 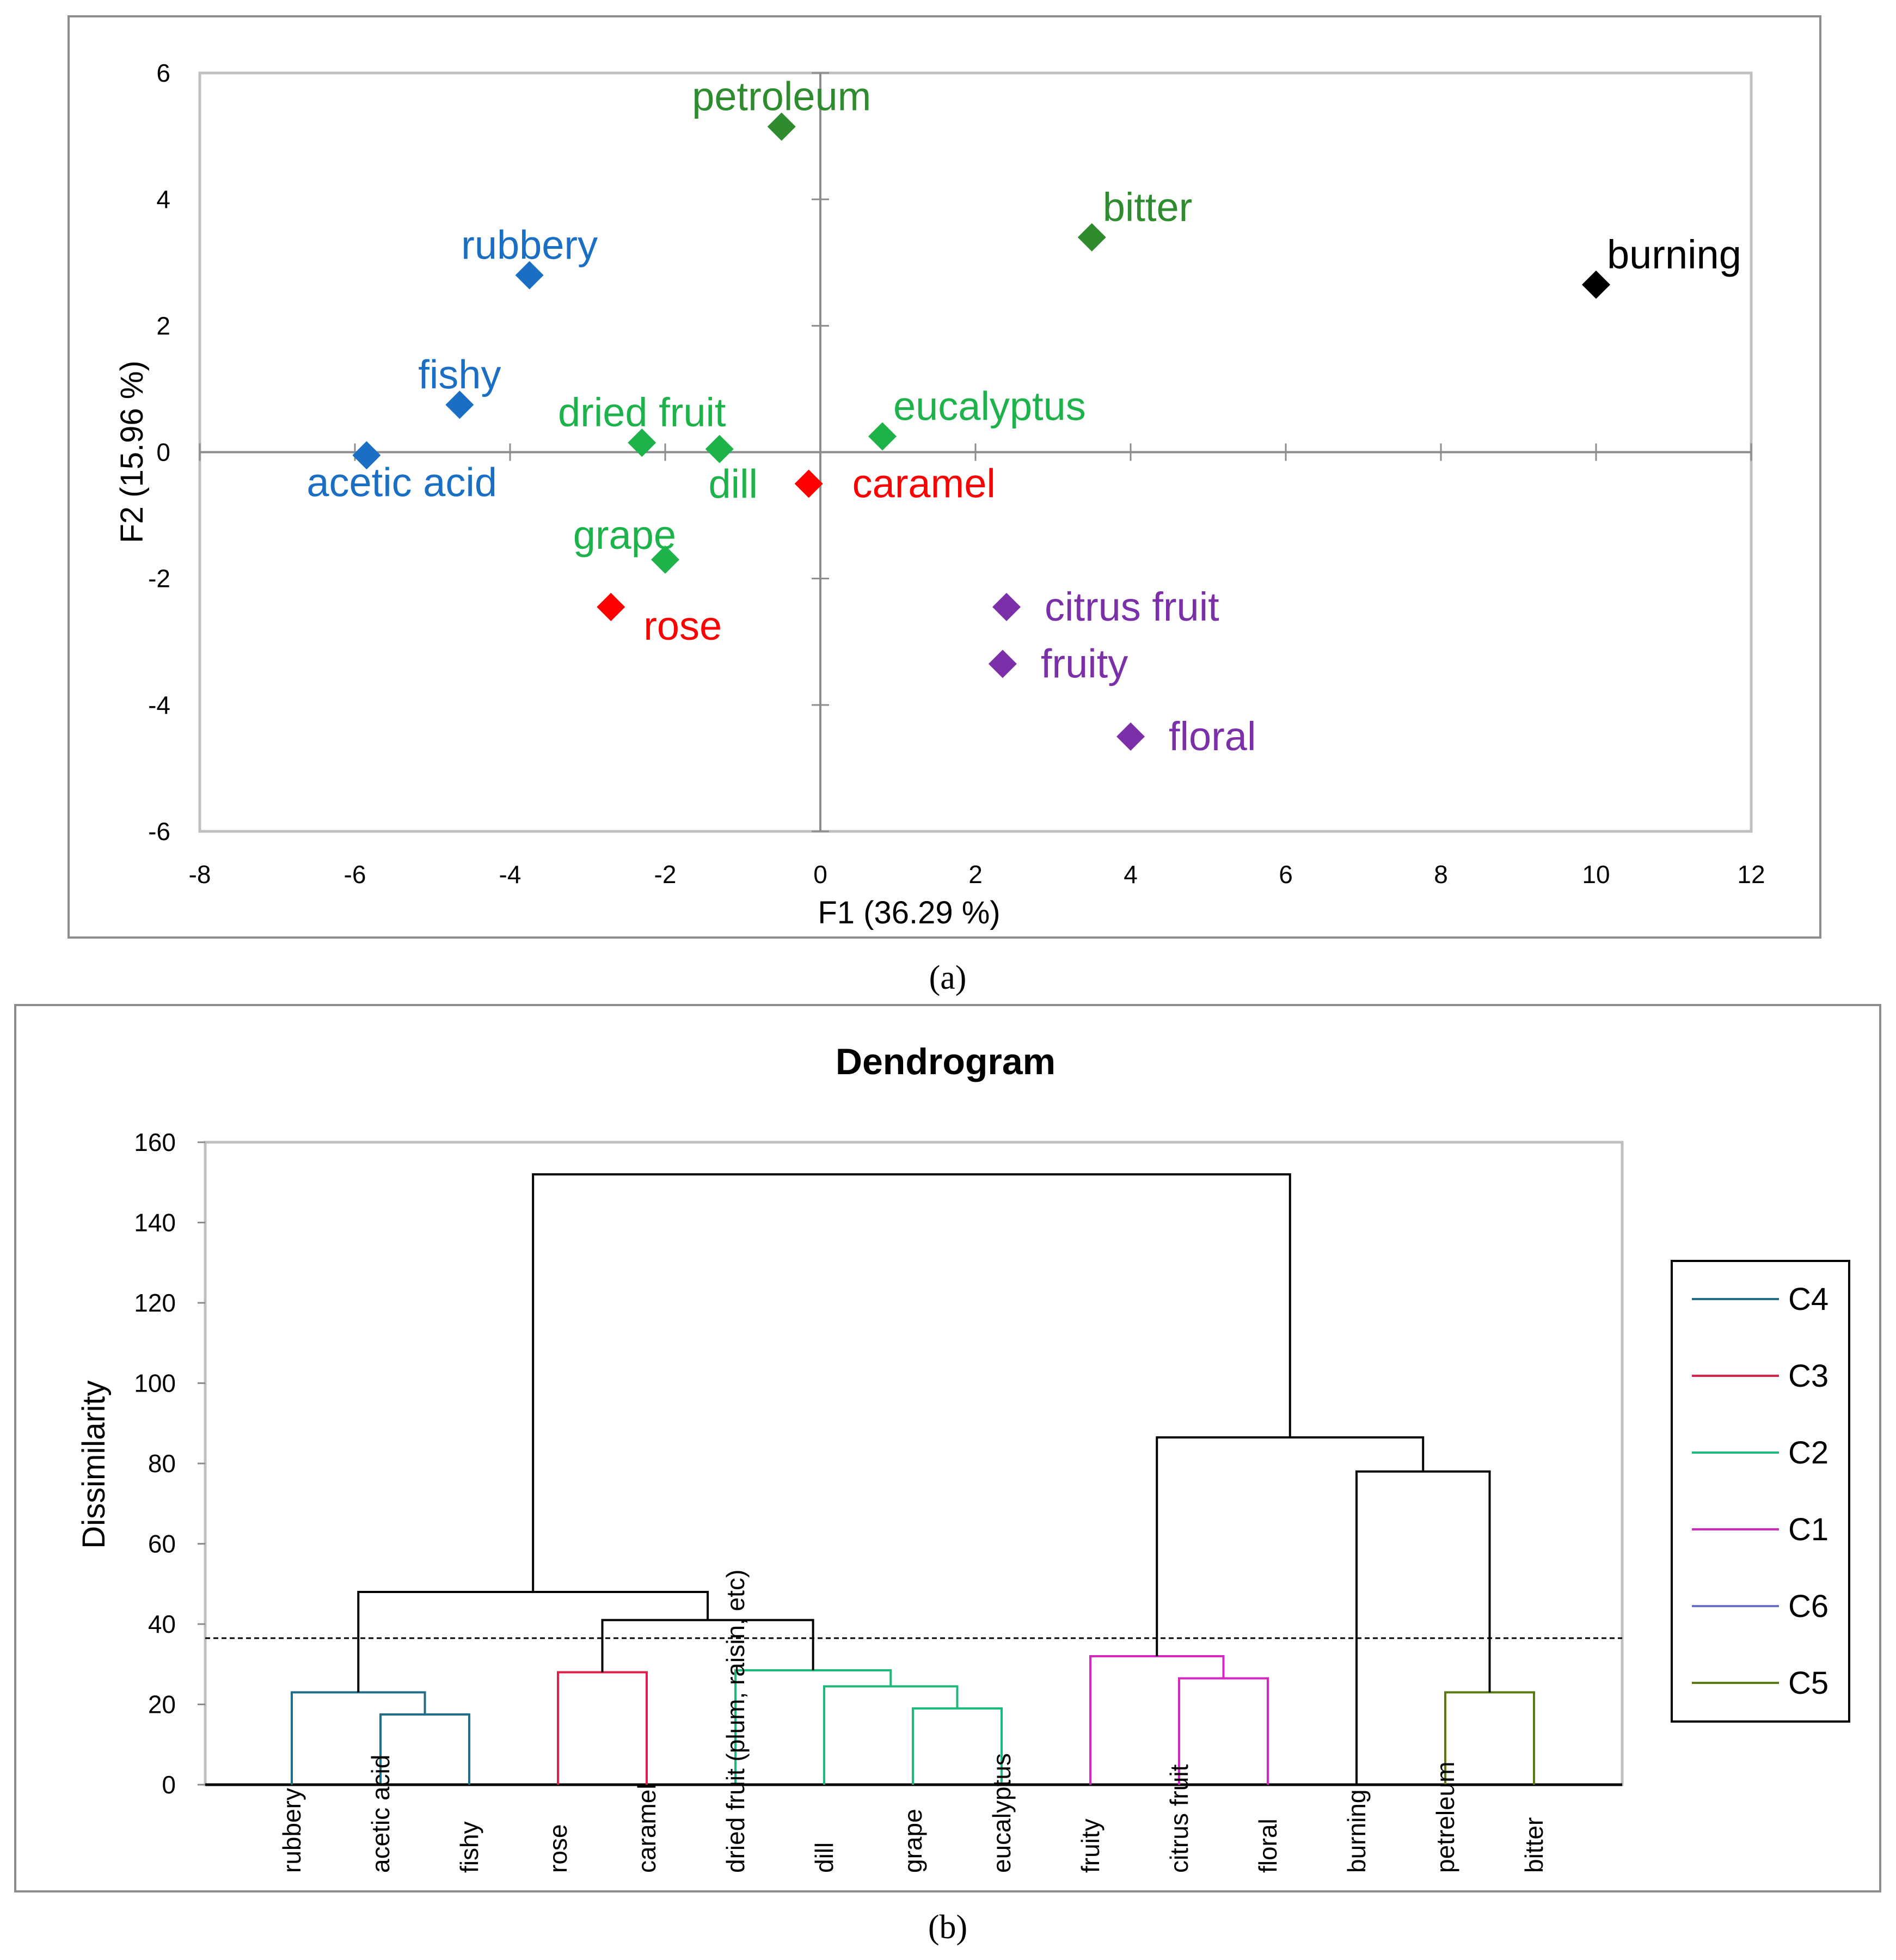 I want to click on dendrogram-legend: C4 C3 C2 C1 C6 C5, so click(x=1760, y=1491).